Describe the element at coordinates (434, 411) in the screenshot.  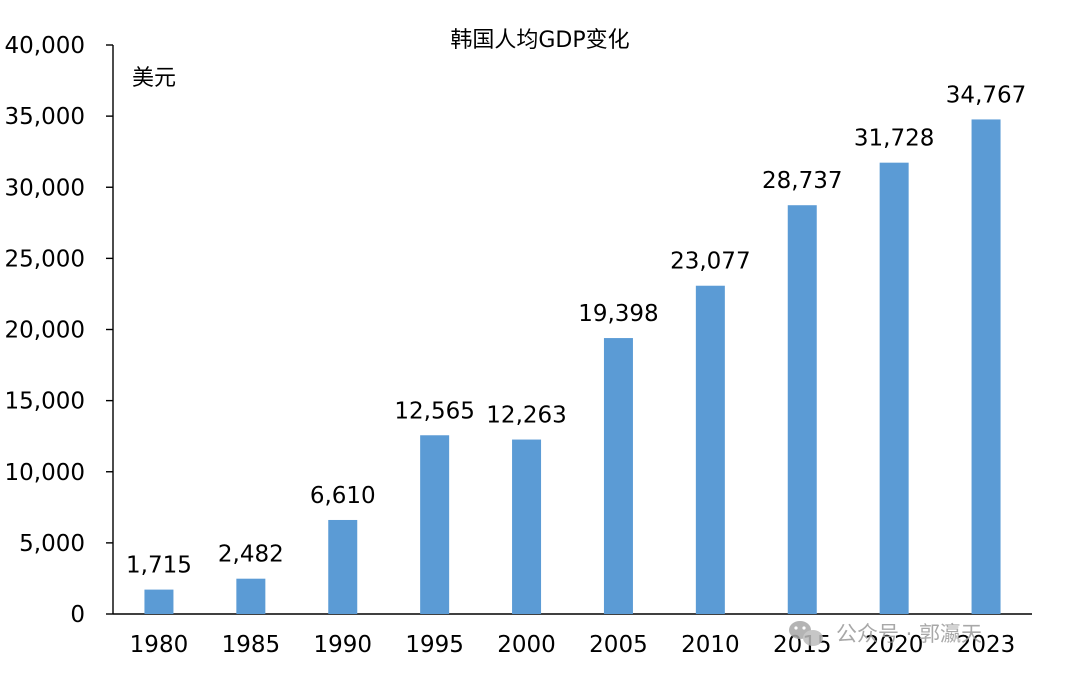
I see `data-label: 12,565` at that location.